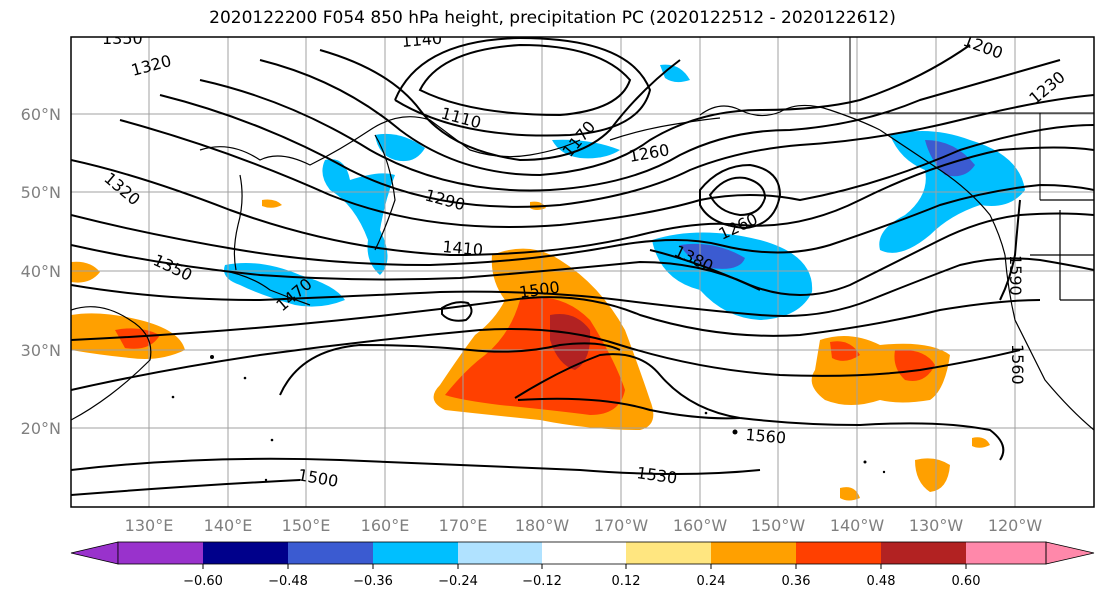 This screenshot has height=601, width=1105. What do you see at coordinates (41, 350) in the screenshot?
I see `lat-label: 30°N` at bounding box center [41, 350].